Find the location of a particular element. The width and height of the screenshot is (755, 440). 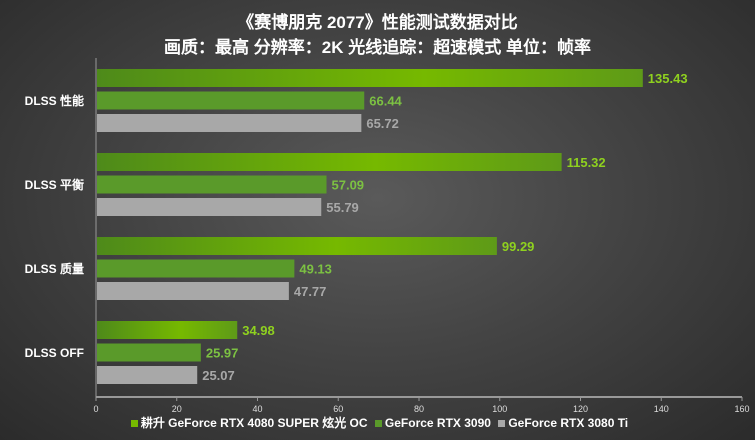

chart-subtitle: 画质：最高 分辨率：2K 光线追踪：超速模式 单位：帧率 is located at coordinates (377, 47).